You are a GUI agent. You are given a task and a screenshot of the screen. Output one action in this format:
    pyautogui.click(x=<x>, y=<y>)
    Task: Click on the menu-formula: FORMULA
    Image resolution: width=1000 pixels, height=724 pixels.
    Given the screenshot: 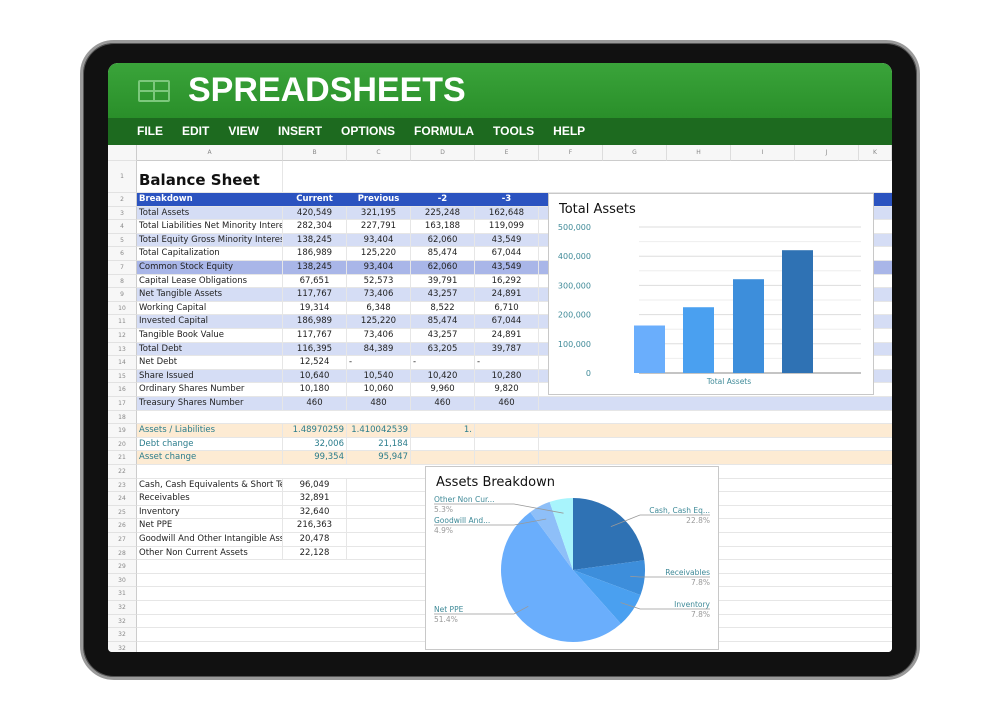 What is the action you would take?
    pyautogui.click(x=444, y=131)
    